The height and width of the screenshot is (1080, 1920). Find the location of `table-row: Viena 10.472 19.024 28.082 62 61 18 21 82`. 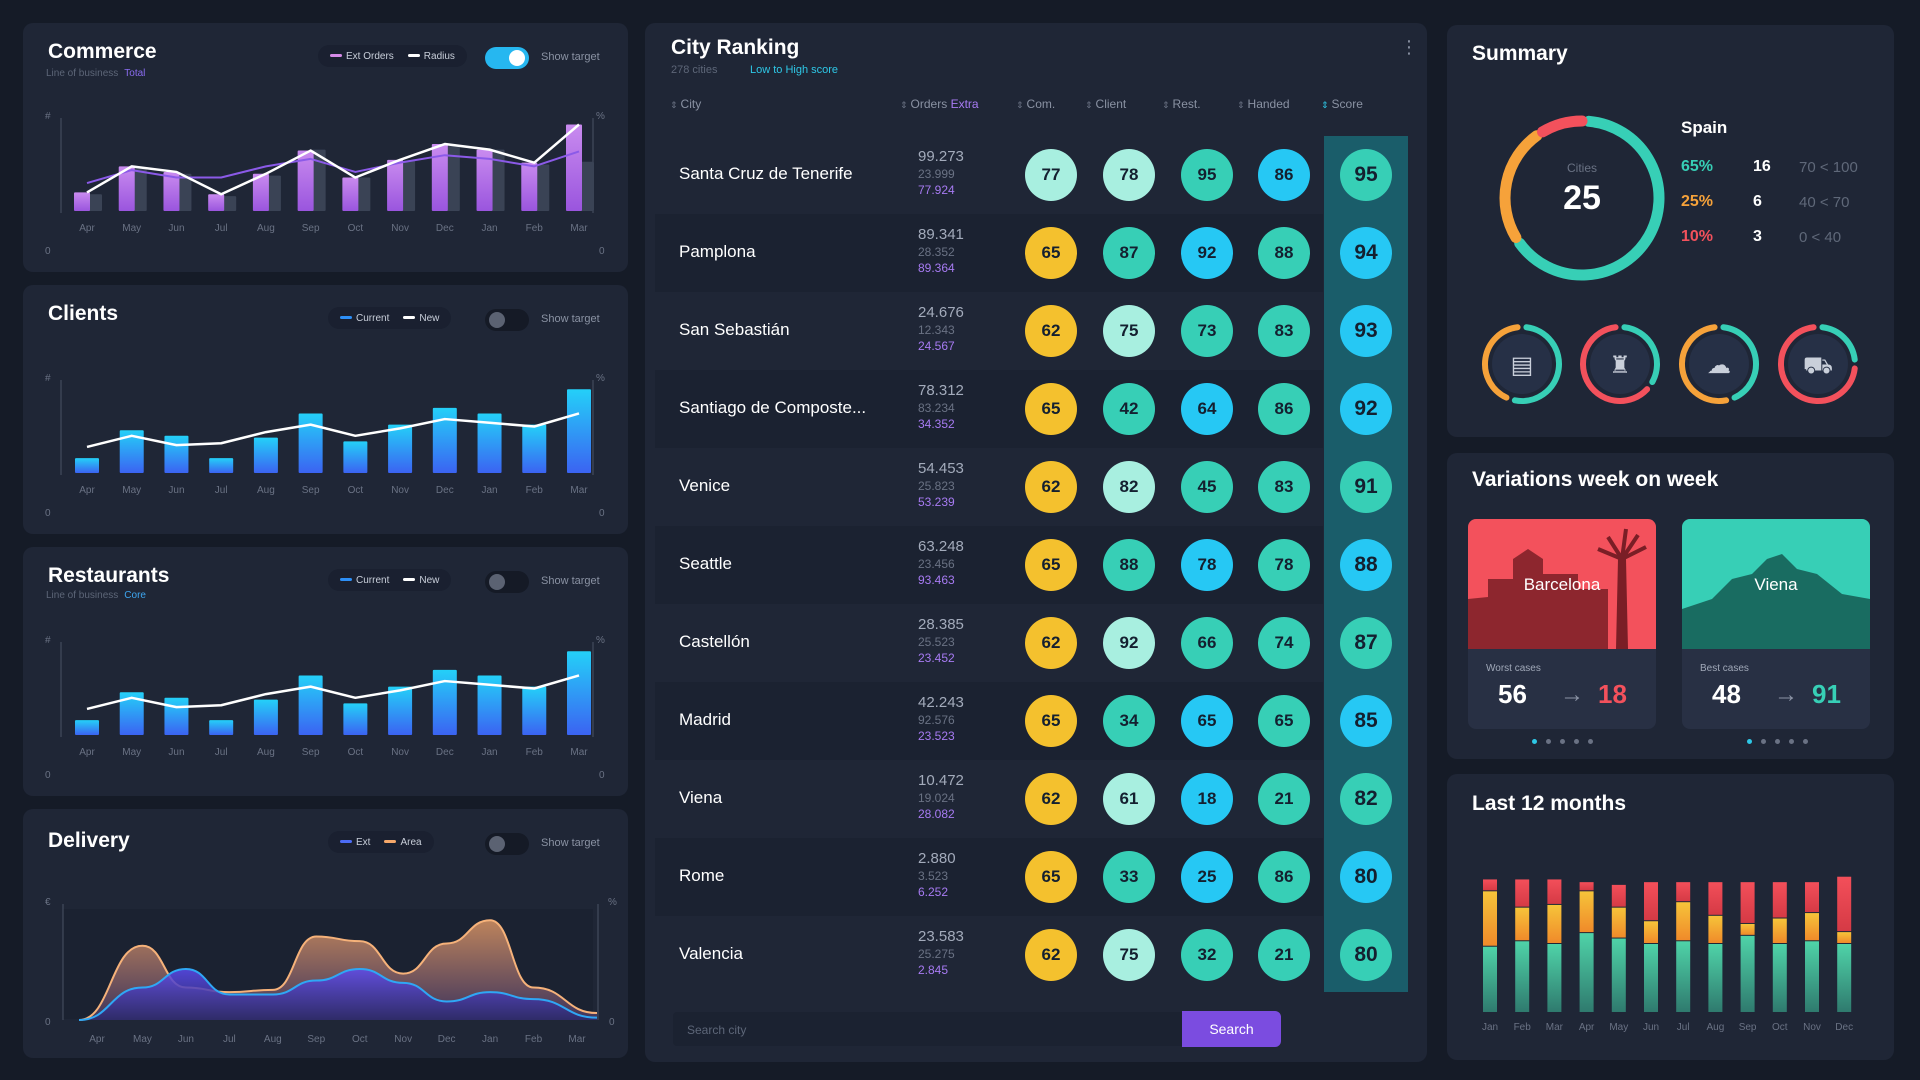

table-row: Viena 10.472 19.024 28.082 62 61 18 21 82 is located at coordinates (1023, 799).